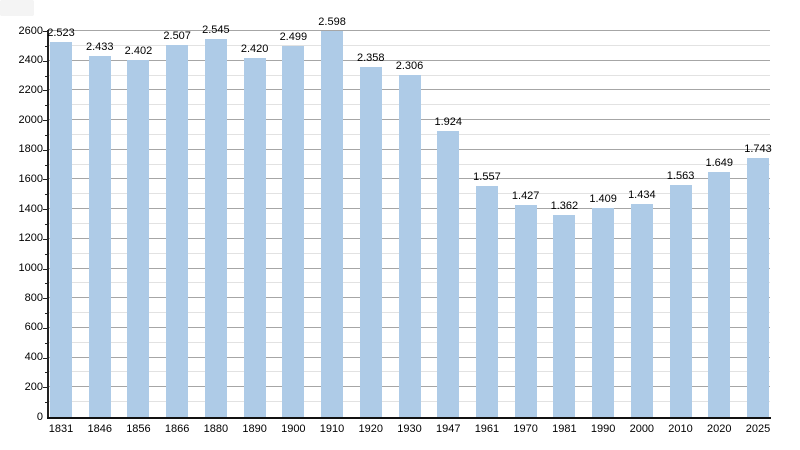 This screenshot has width=800, height=450. Describe the element at coordinates (409, 45) in the screenshot. I see `gridline-minor` at that location.